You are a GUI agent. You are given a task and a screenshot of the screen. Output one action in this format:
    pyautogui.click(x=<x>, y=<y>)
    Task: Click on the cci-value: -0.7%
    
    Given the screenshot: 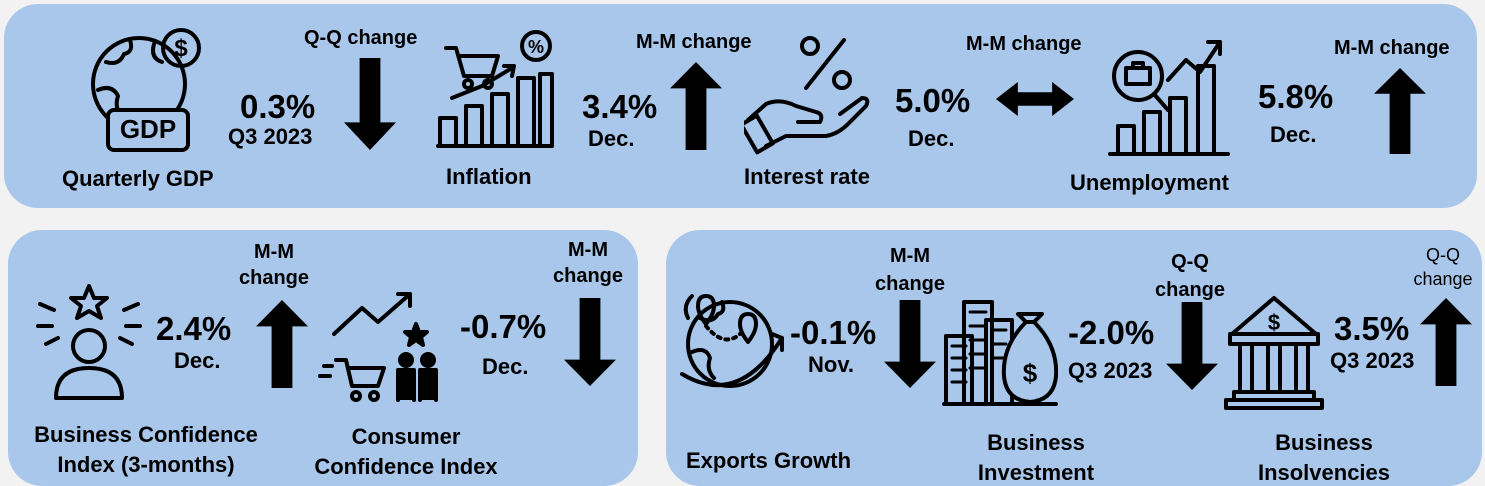 What is the action you would take?
    pyautogui.click(x=503, y=326)
    